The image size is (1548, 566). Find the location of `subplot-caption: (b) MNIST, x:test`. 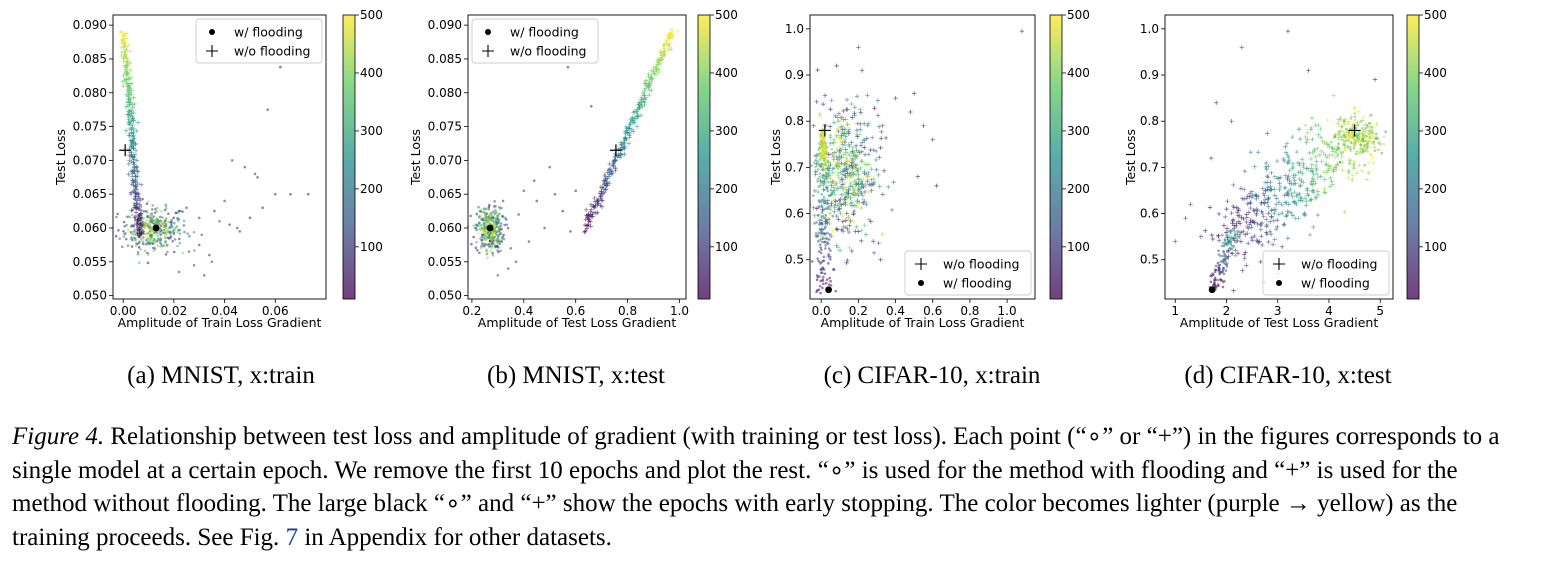

subplot-caption: (b) MNIST, x:test is located at coordinates (576, 375).